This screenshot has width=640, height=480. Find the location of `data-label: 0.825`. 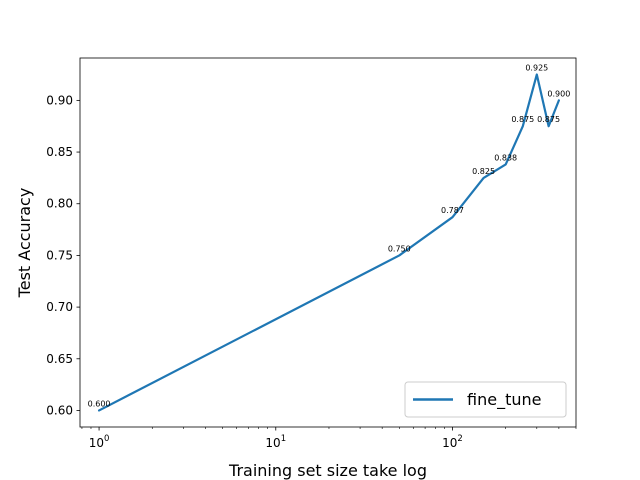

data-label: 0.825 is located at coordinates (483, 171).